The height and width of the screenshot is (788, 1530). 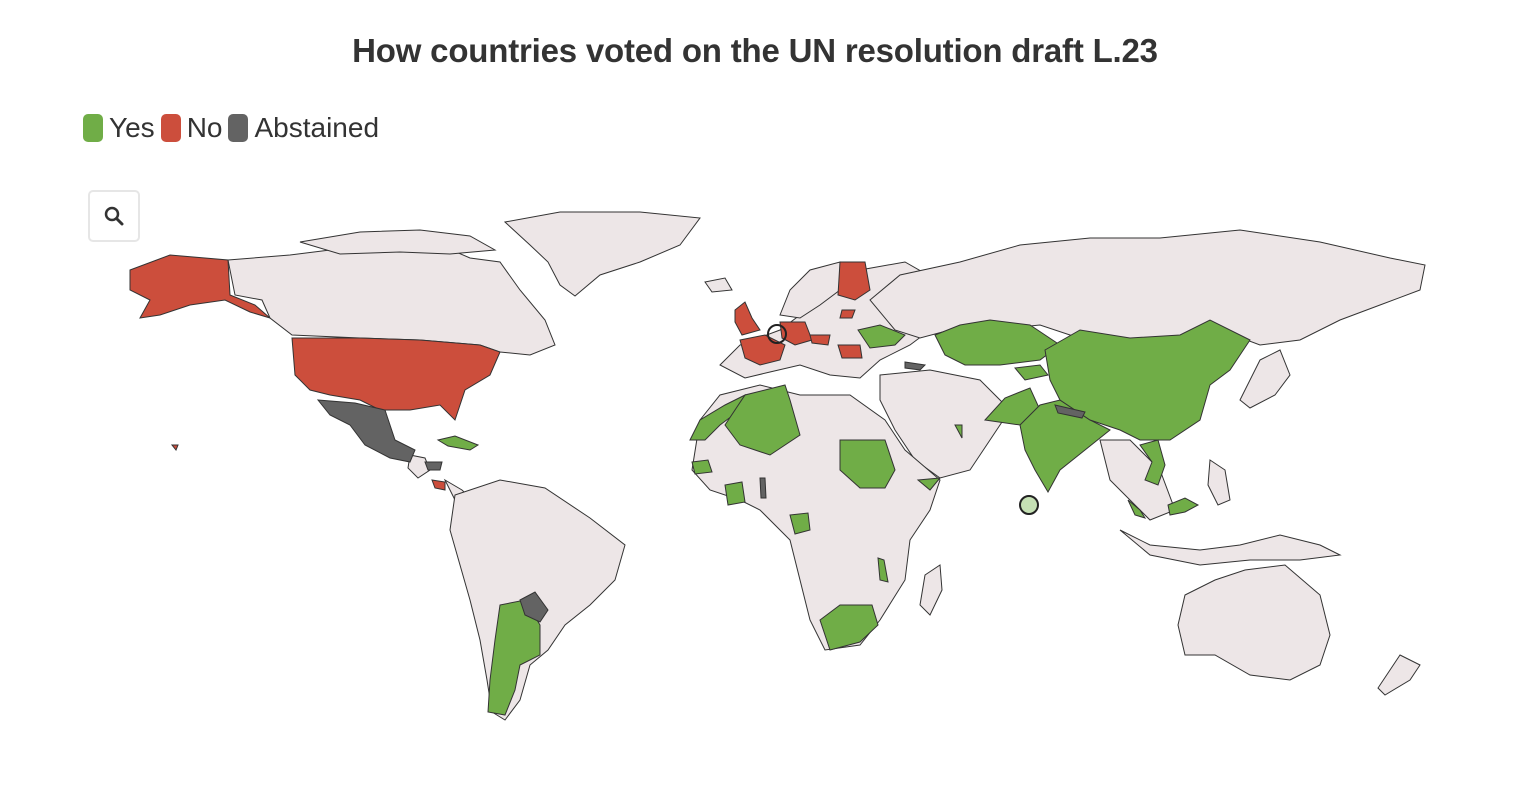 What do you see at coordinates (391, 300) in the screenshot?
I see `north-america-land` at bounding box center [391, 300].